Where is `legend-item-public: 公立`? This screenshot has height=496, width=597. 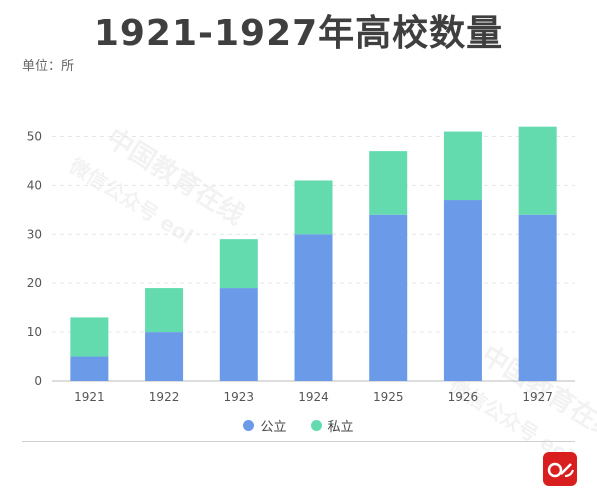
legend-item-public: 公立 is located at coordinates (265, 425).